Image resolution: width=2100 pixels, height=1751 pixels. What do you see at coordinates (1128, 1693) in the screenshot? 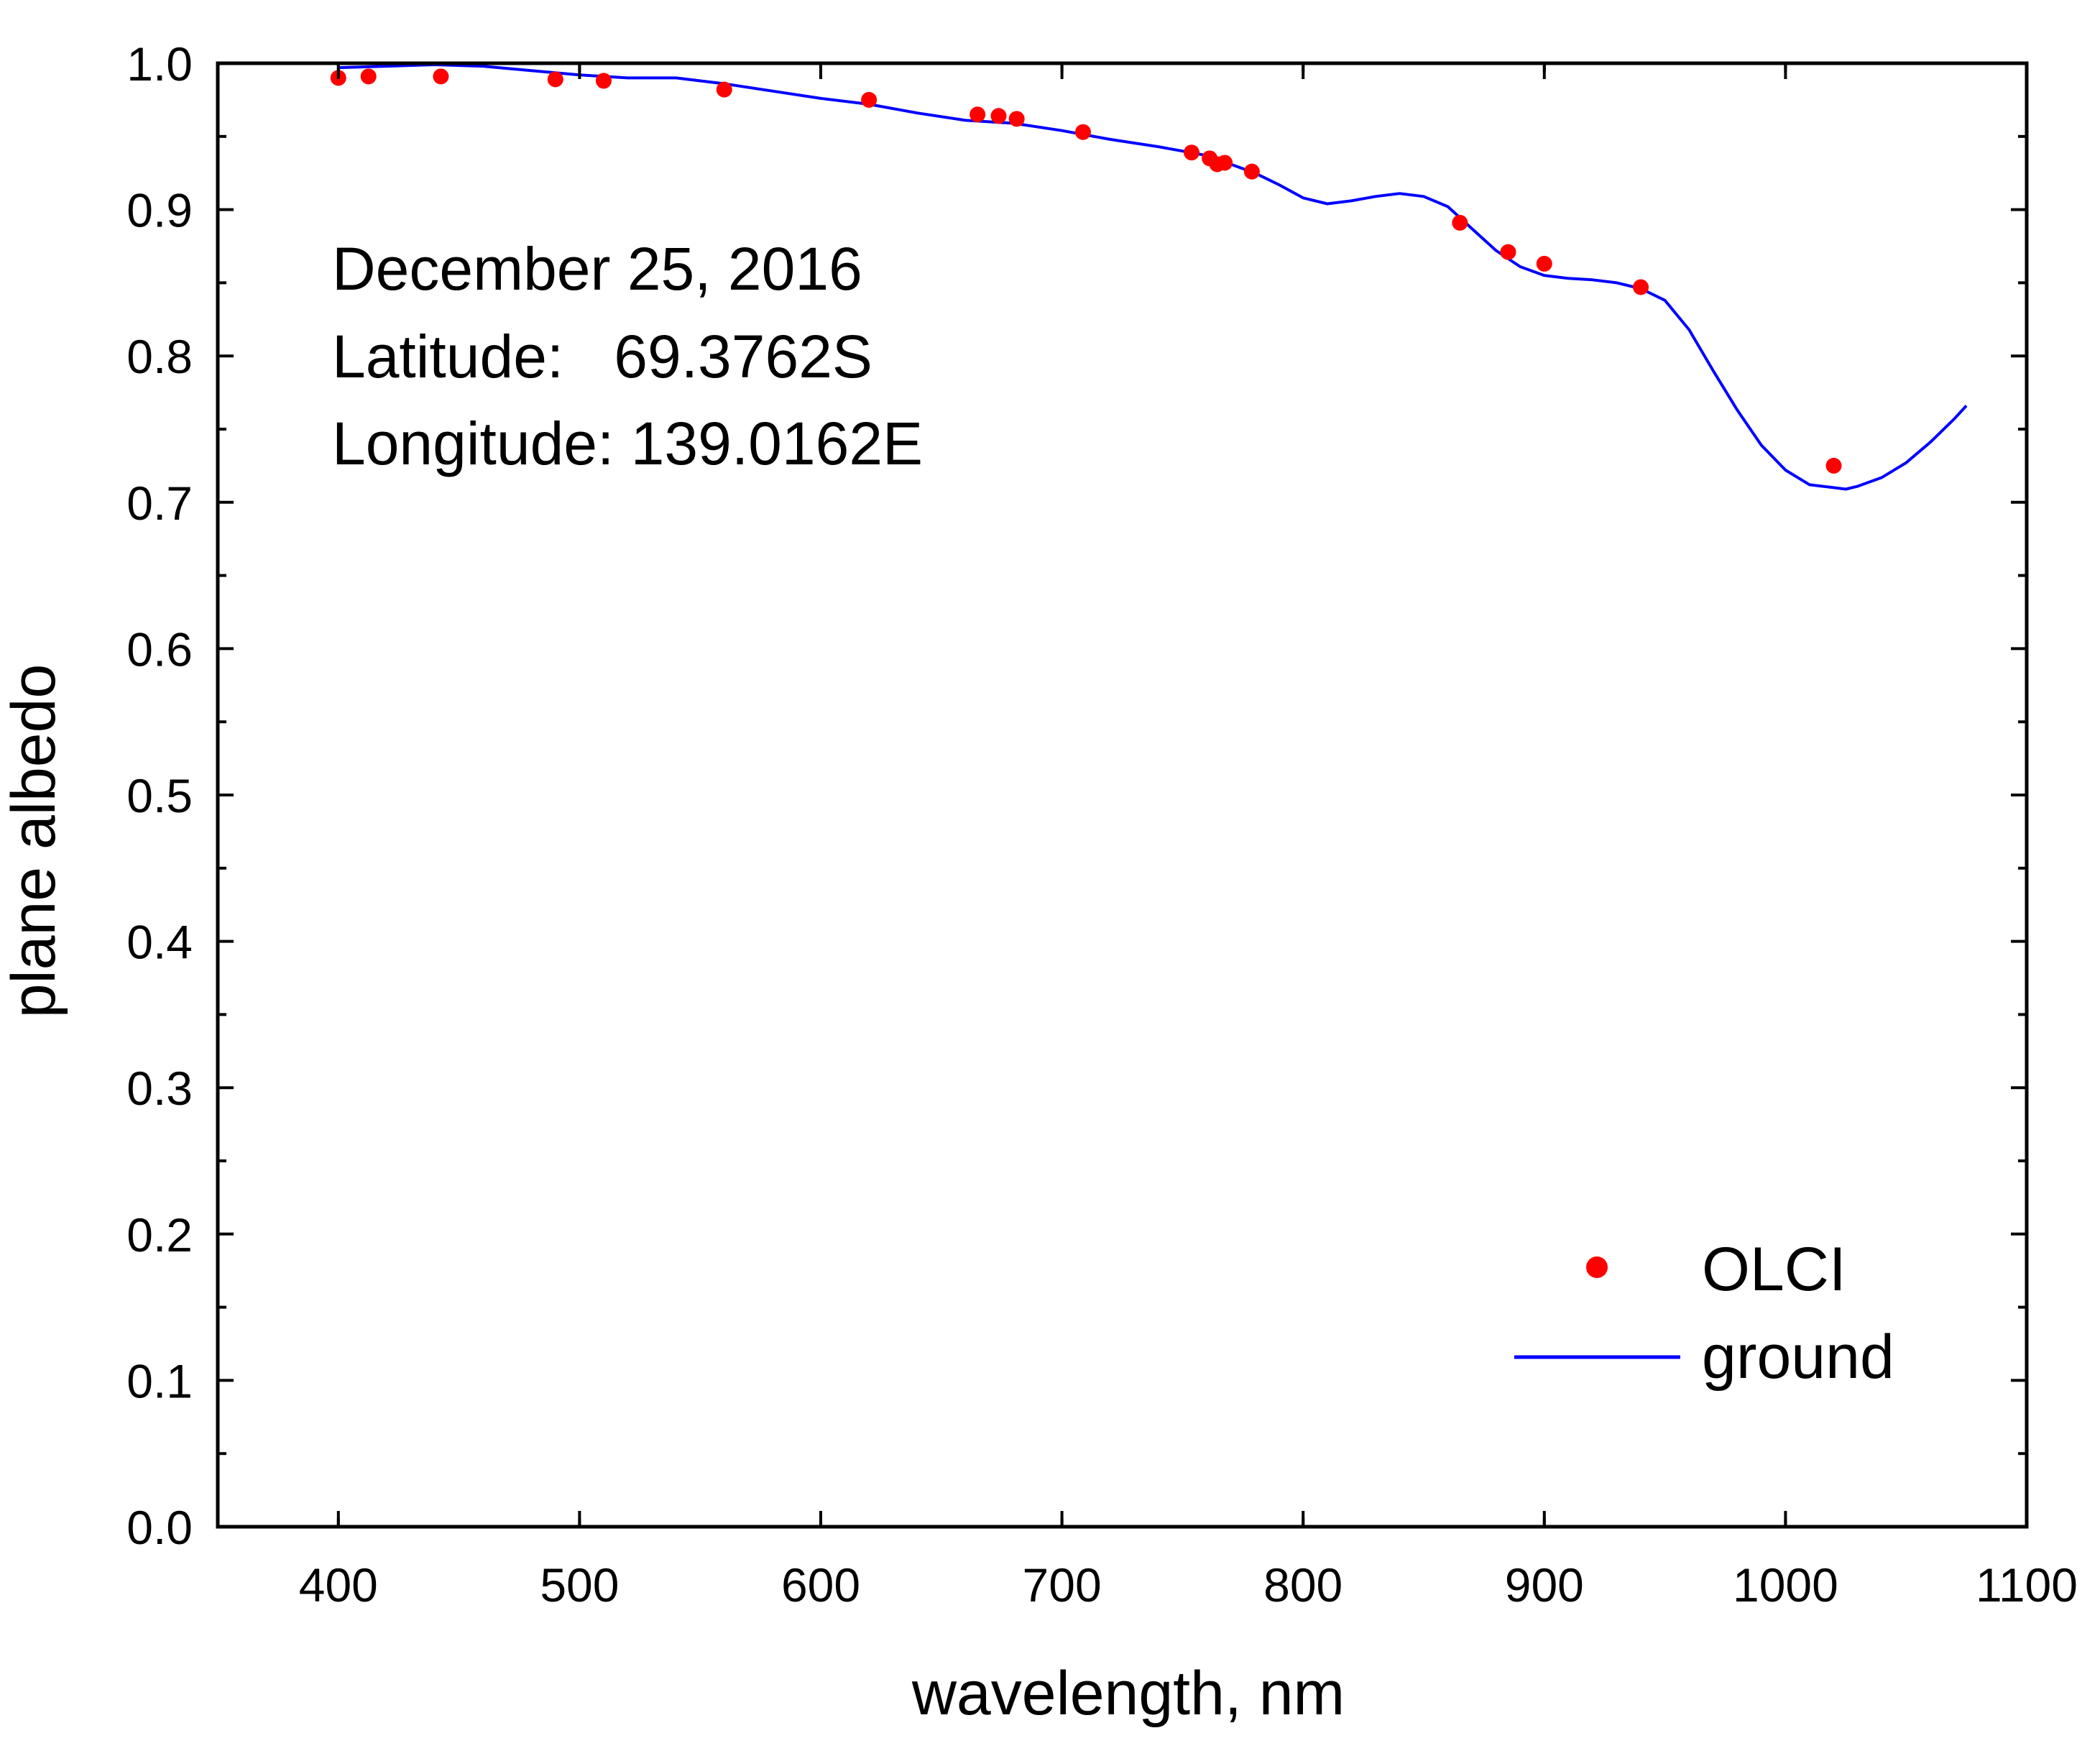
I see `x-axis-title: wavelength, nm` at bounding box center [1128, 1693].